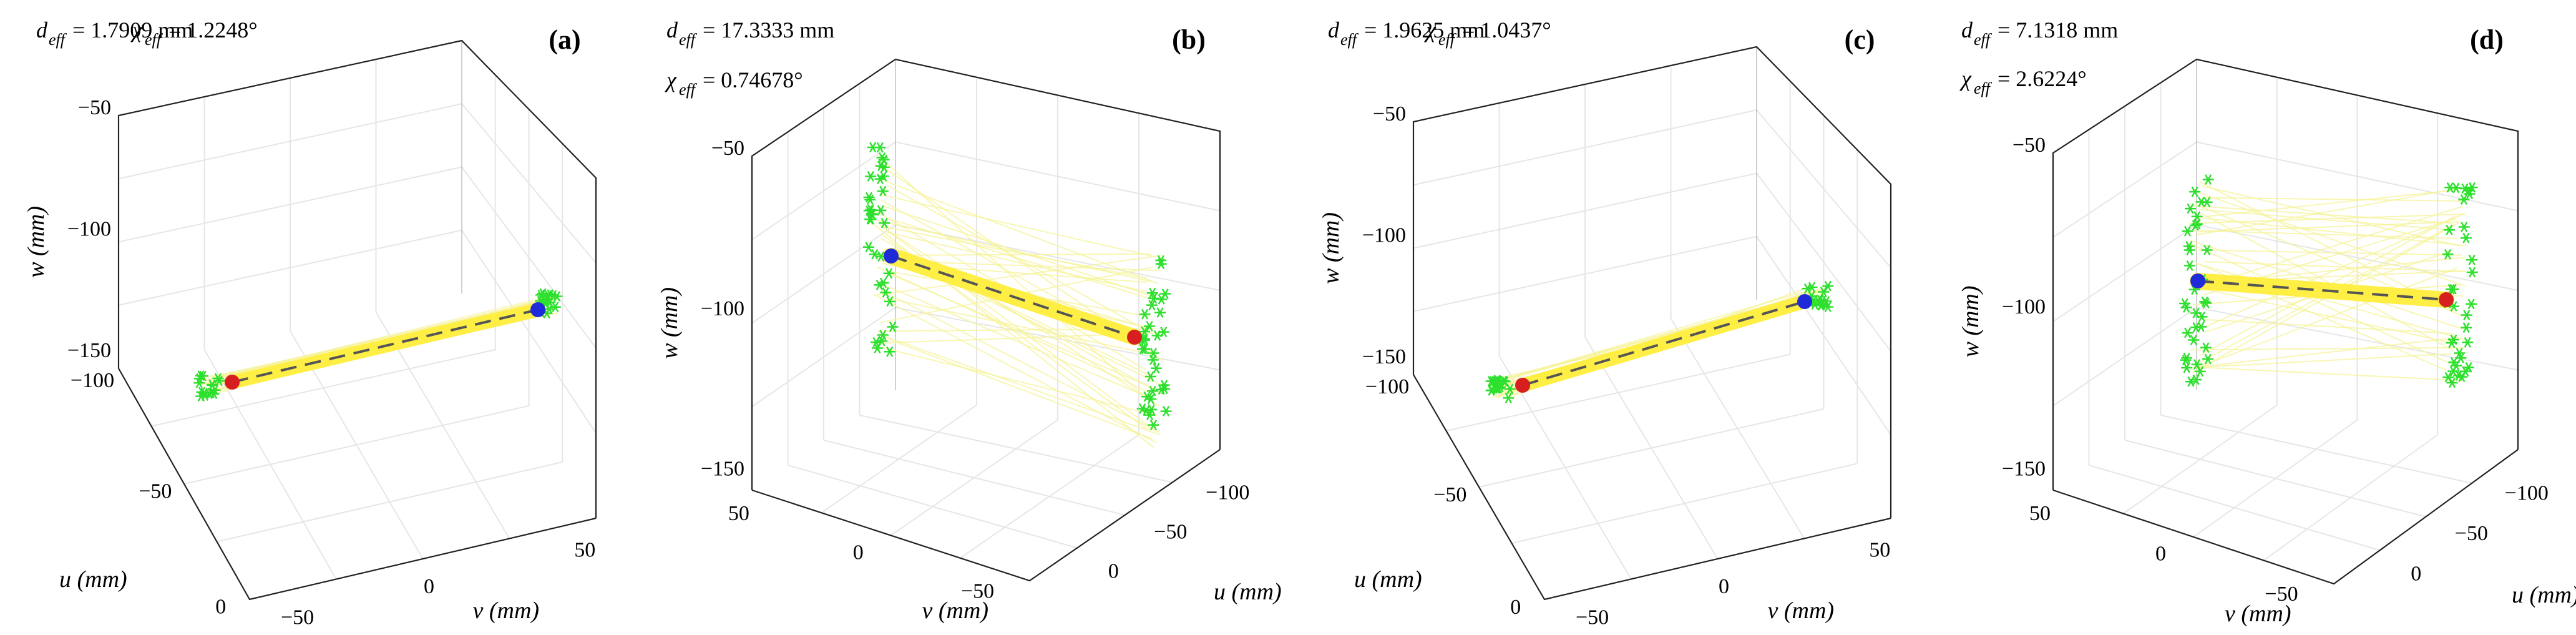 The width and height of the screenshot is (2576, 635). Describe the element at coordinates (1967, 29) in the screenshot. I see `d-eff-symbol: d` at that location.